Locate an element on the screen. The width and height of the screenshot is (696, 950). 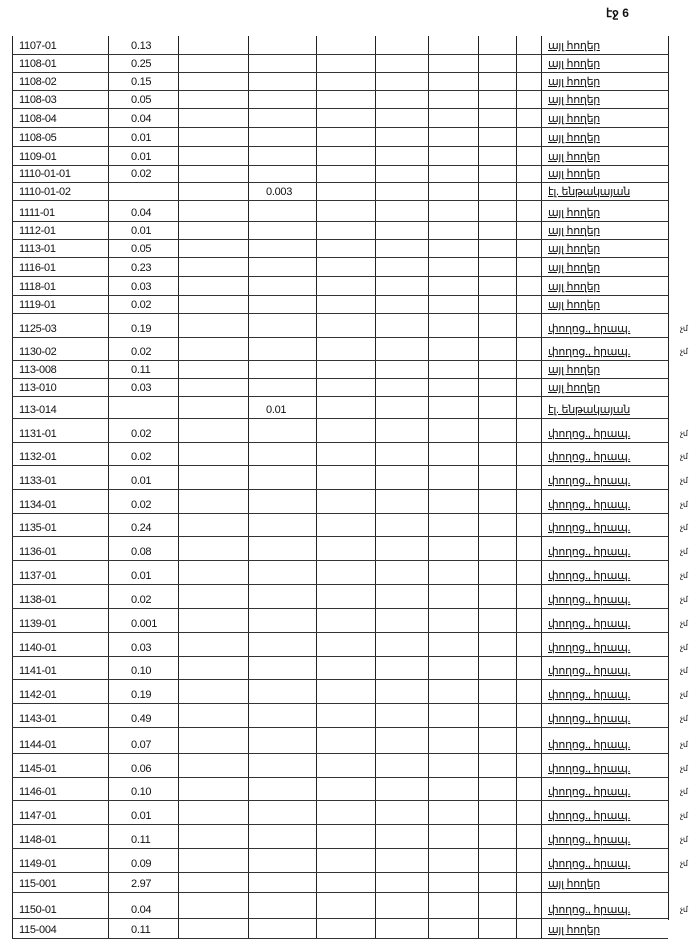
area-value: 0.19 is located at coordinates (141, 695).